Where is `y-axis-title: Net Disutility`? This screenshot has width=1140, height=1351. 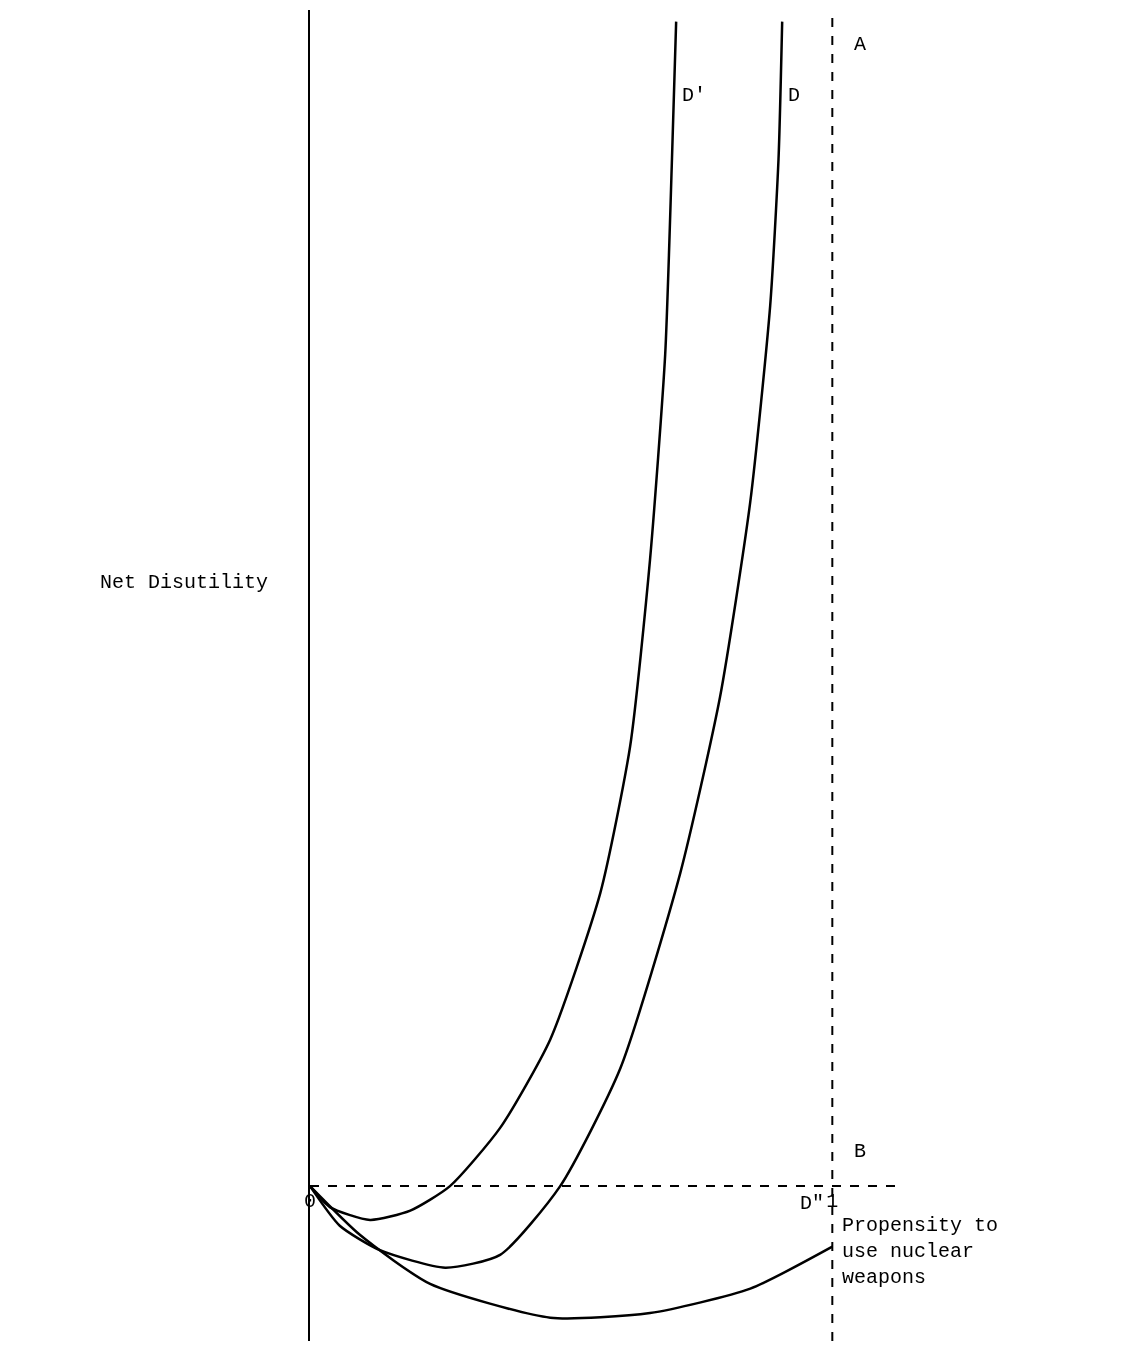
y-axis-title: Net Disutility is located at coordinates (184, 582).